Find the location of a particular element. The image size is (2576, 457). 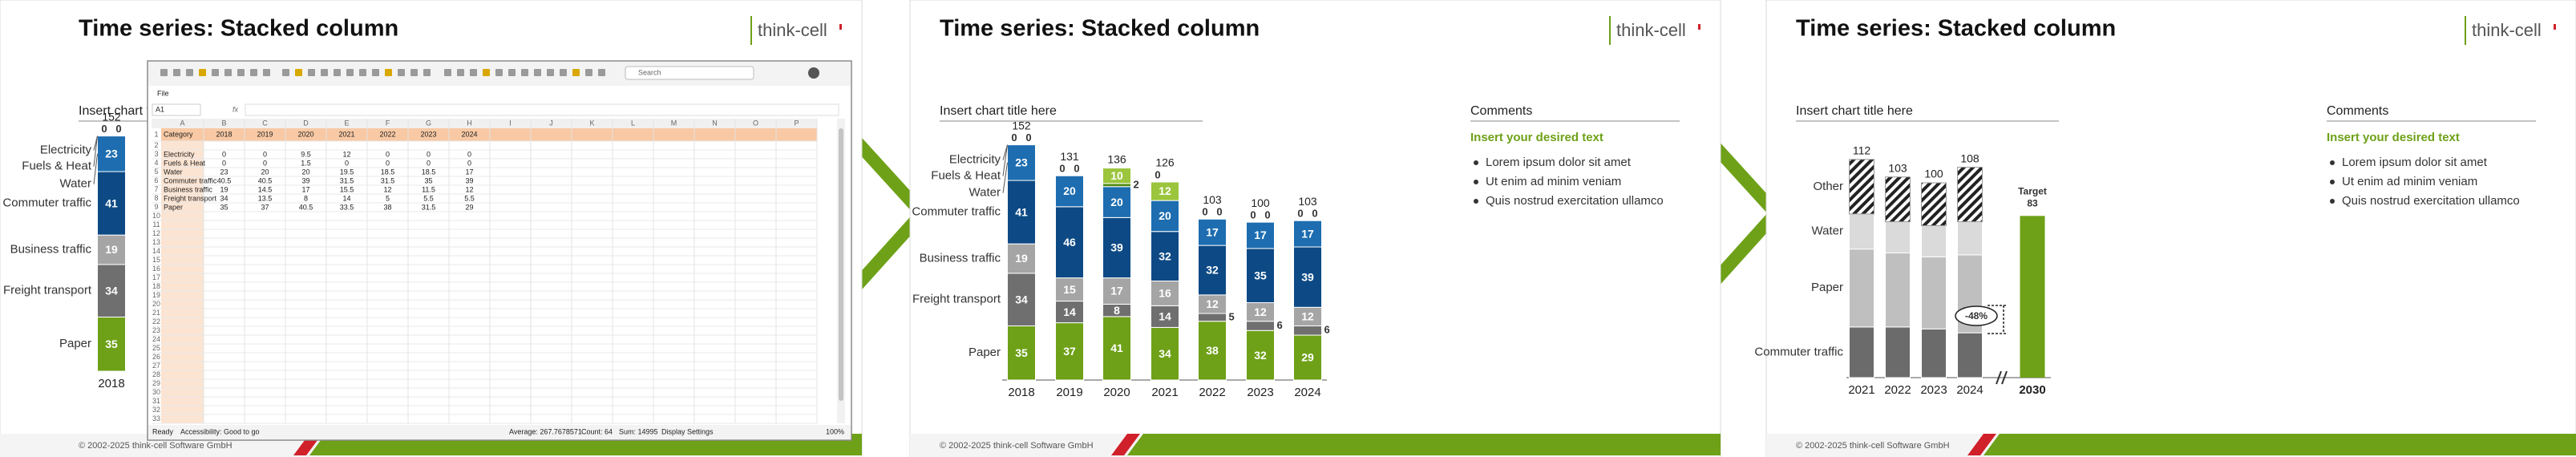

data-cell: 5.5 is located at coordinates (469, 198).